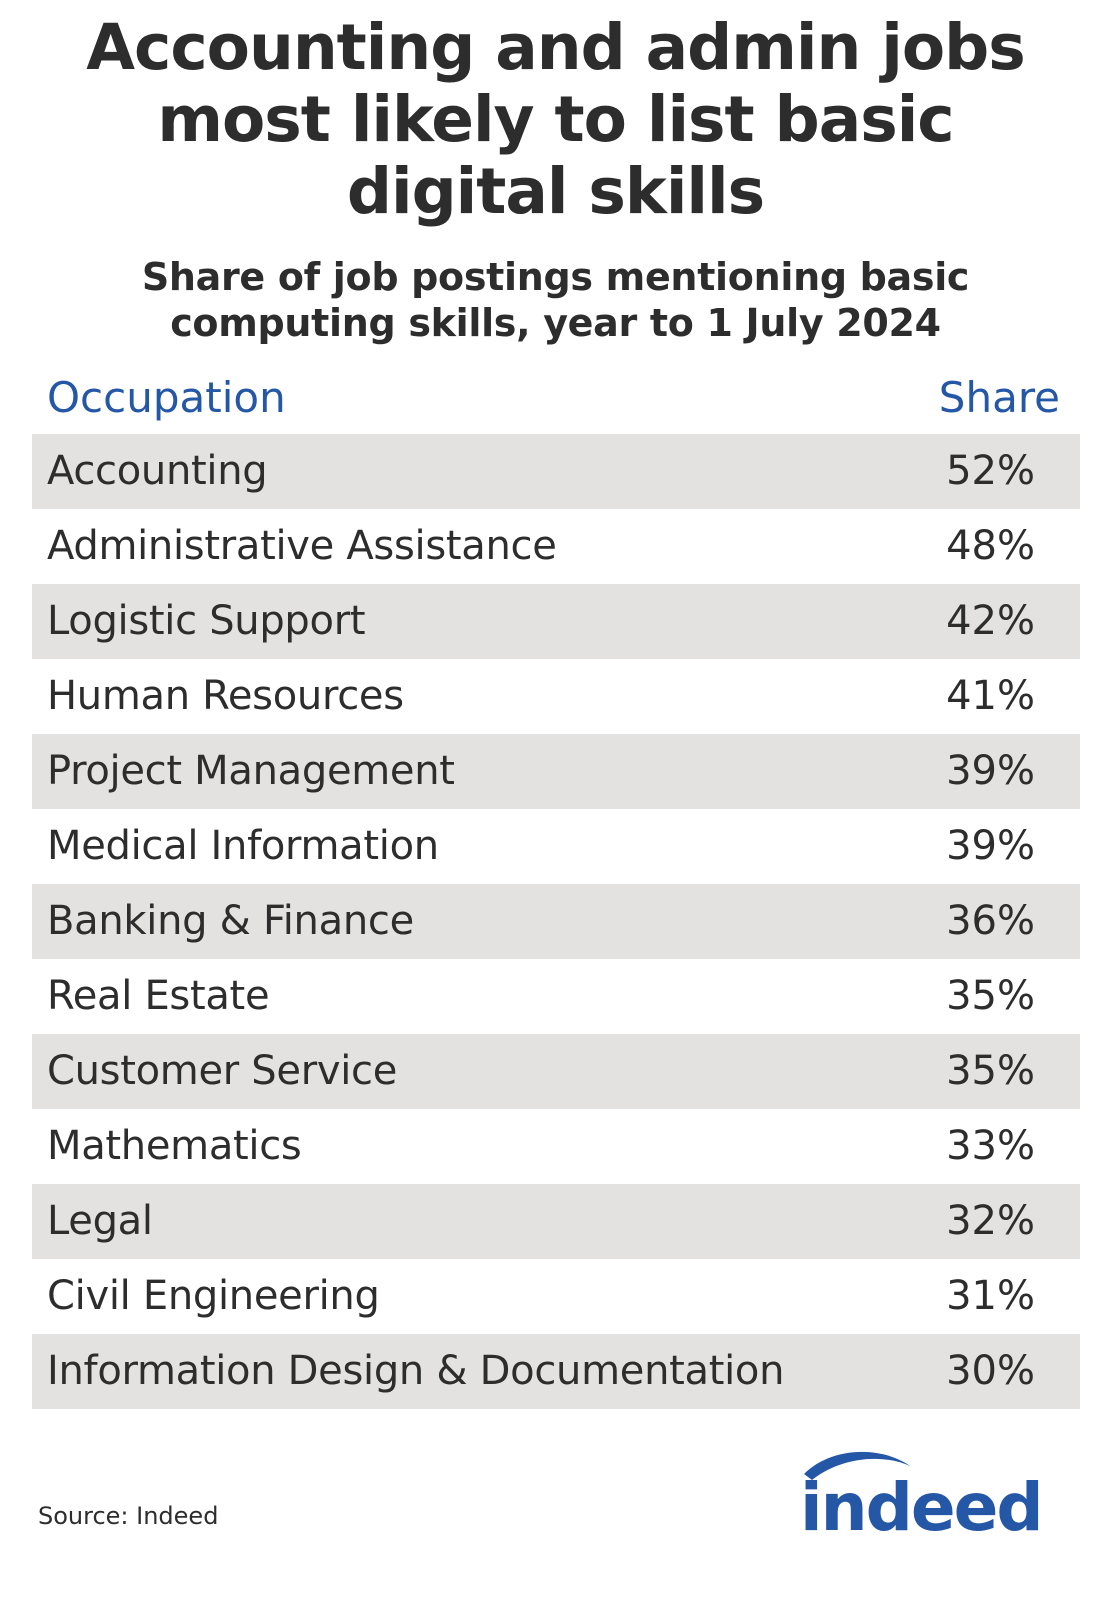  What do you see at coordinates (225, 696) in the screenshot?
I see `occupation-cell: Human Resources` at bounding box center [225, 696].